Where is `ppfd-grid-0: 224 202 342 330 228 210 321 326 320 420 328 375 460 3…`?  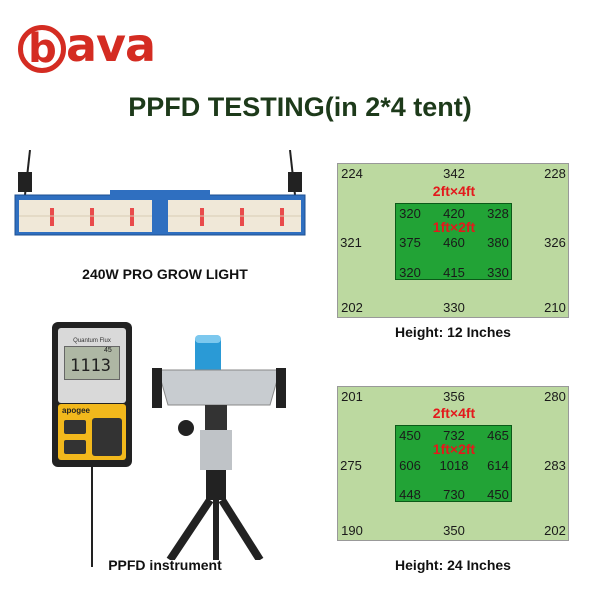
ppfd-grid-0: 224 202 342 330 228 210 321 326 320 420 328 375 460 3… is located at coordinates (453, 240).